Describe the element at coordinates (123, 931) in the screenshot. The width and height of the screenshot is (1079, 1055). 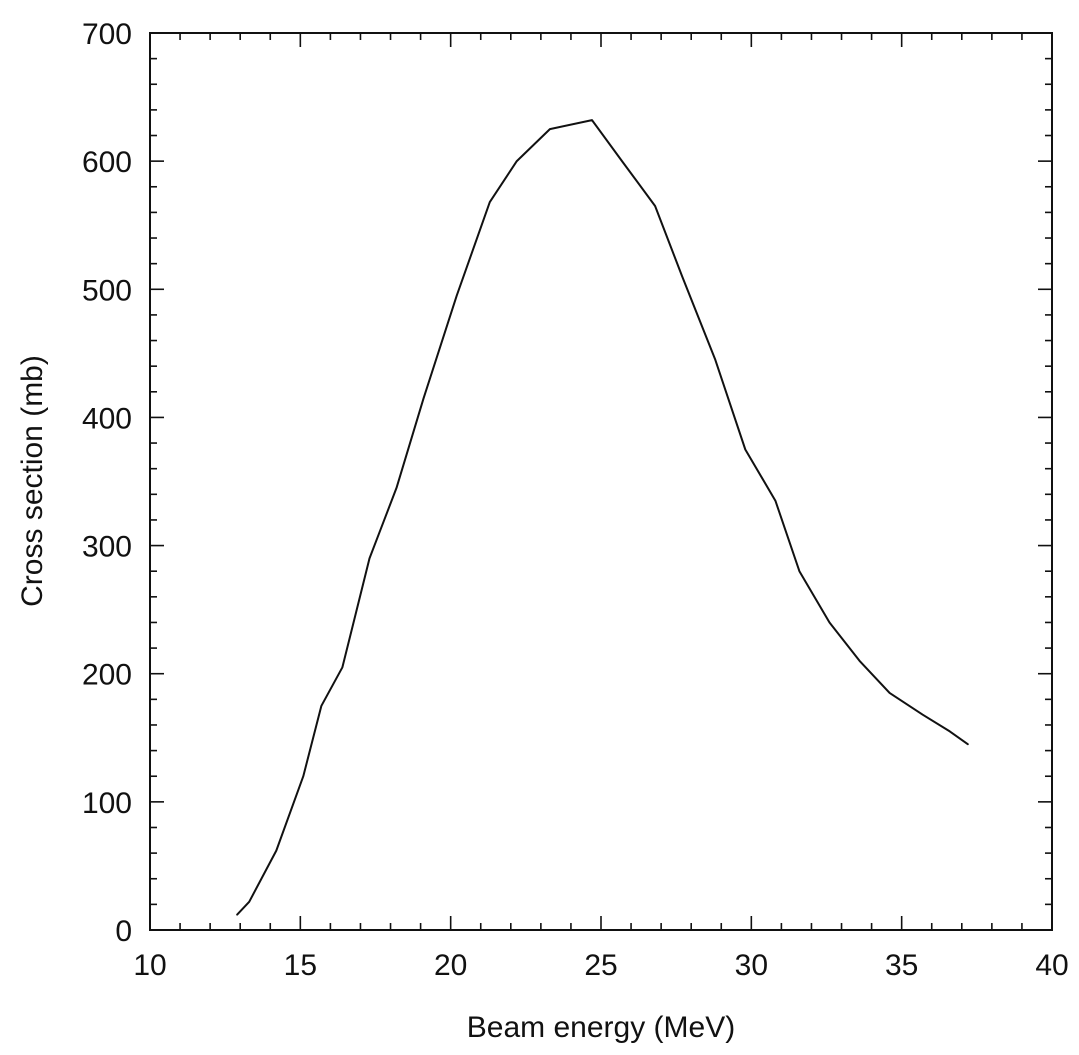
I see `y-tick-label: 0` at that location.